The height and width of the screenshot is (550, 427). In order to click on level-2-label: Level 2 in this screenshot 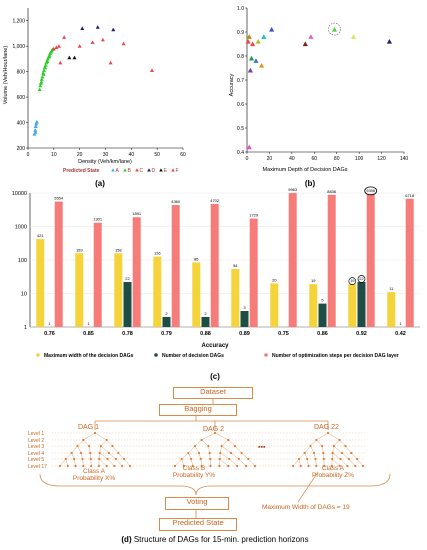, I will do `click(36, 441)`.